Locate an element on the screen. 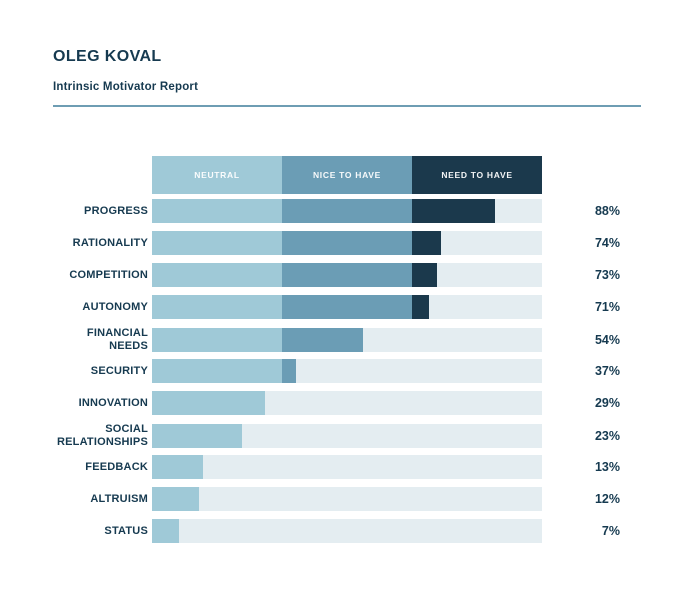  row-label: COMPETITION is located at coordinates (108, 274).